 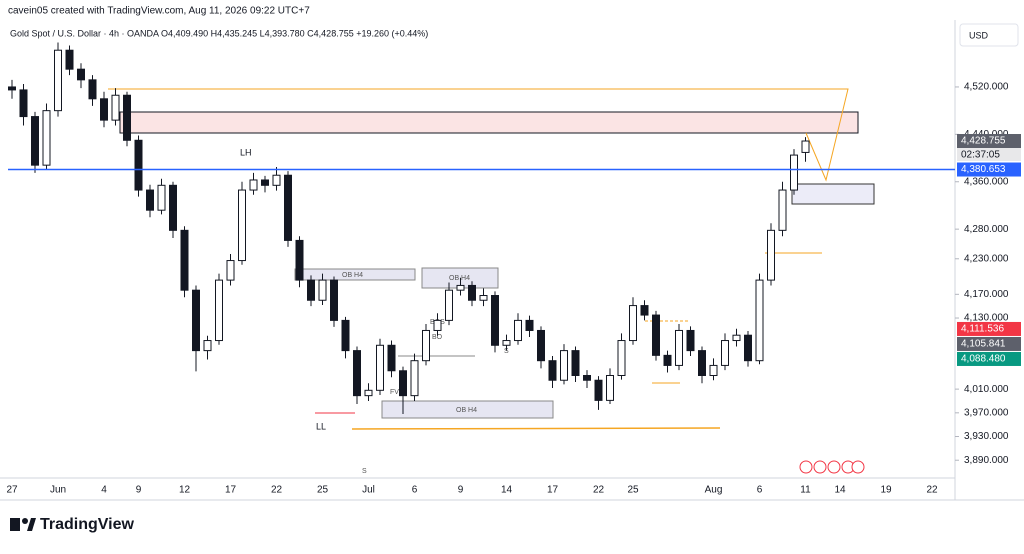 I want to click on y-tick-label: 4,170.000, so click(x=986, y=294).